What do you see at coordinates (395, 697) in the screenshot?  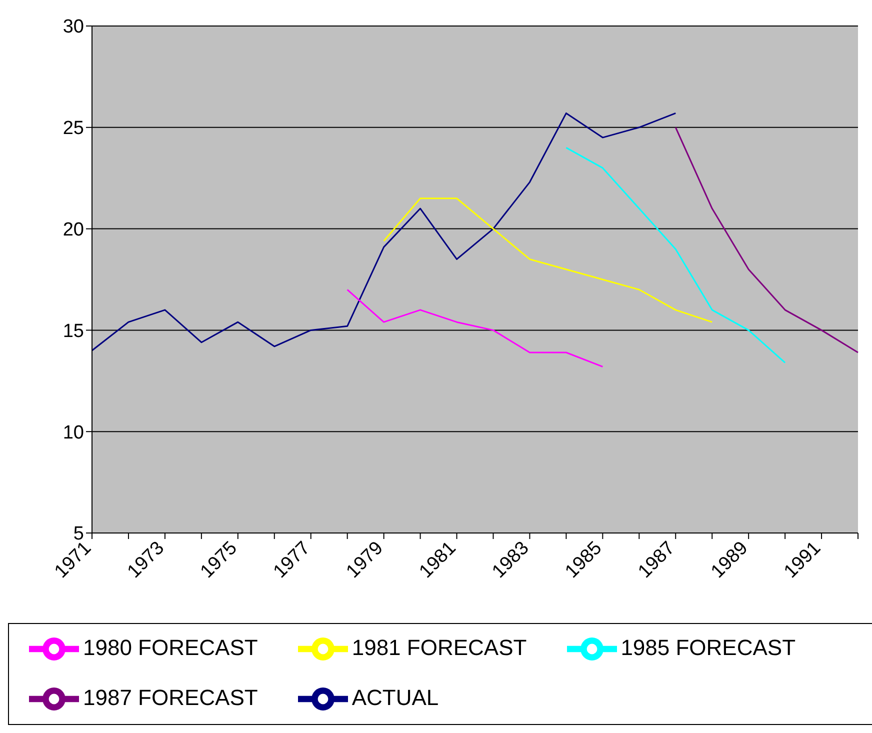 I see `legend-label: ACTUAL` at bounding box center [395, 697].